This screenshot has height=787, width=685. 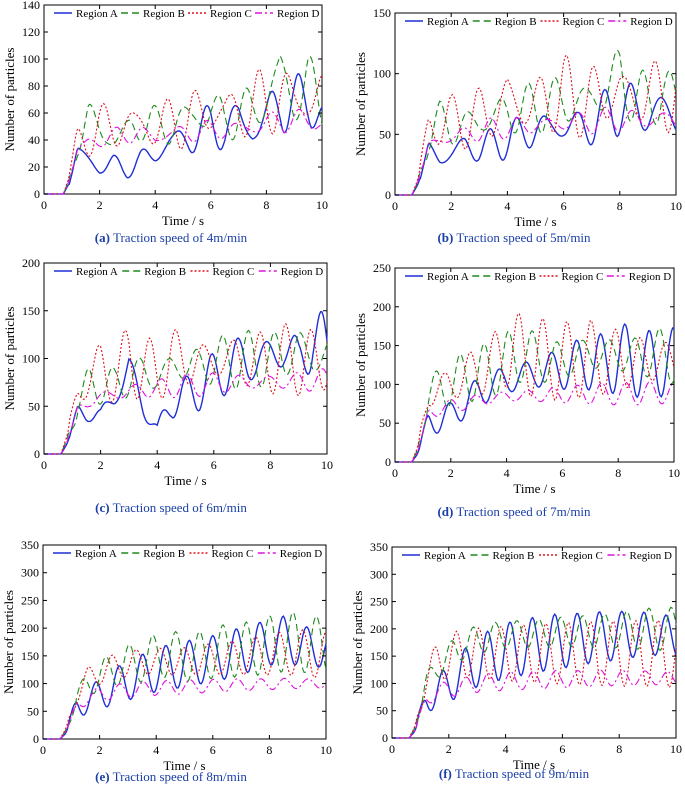 I want to click on y-tick-label: 350, so click(x=30, y=545).